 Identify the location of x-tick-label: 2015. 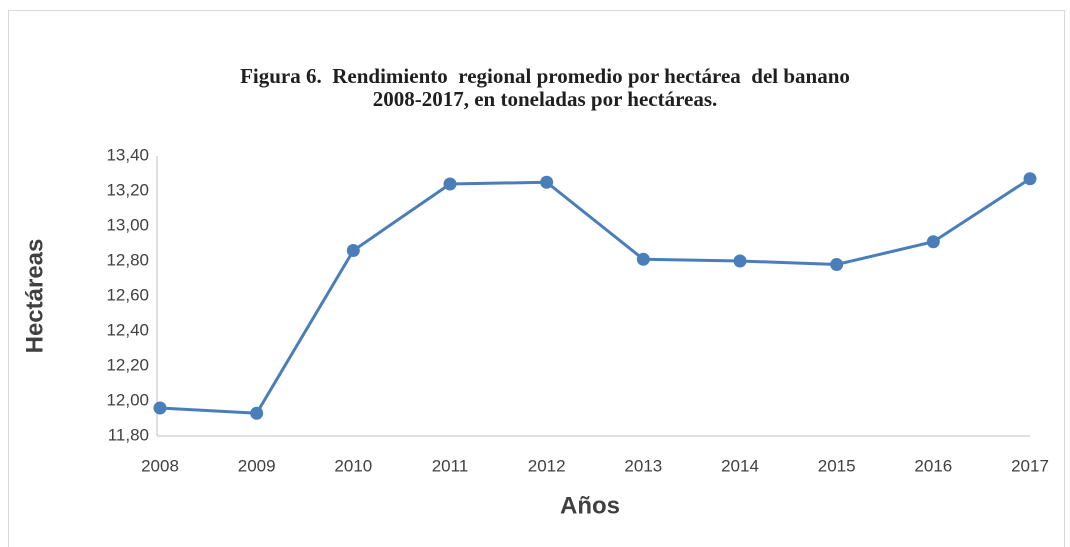
(837, 465).